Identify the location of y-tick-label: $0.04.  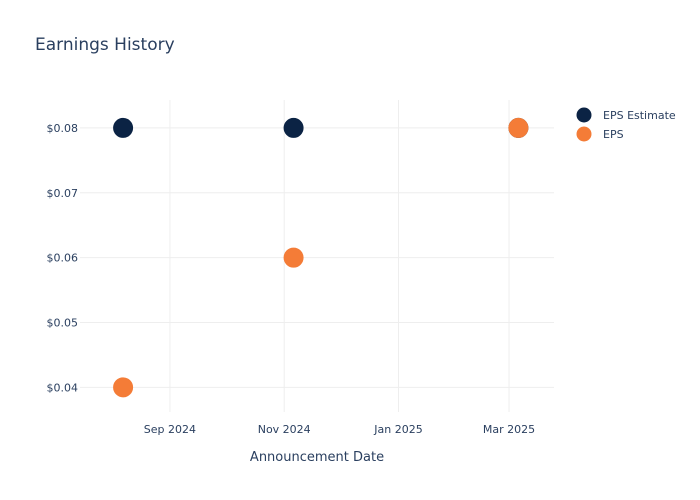
(63, 387).